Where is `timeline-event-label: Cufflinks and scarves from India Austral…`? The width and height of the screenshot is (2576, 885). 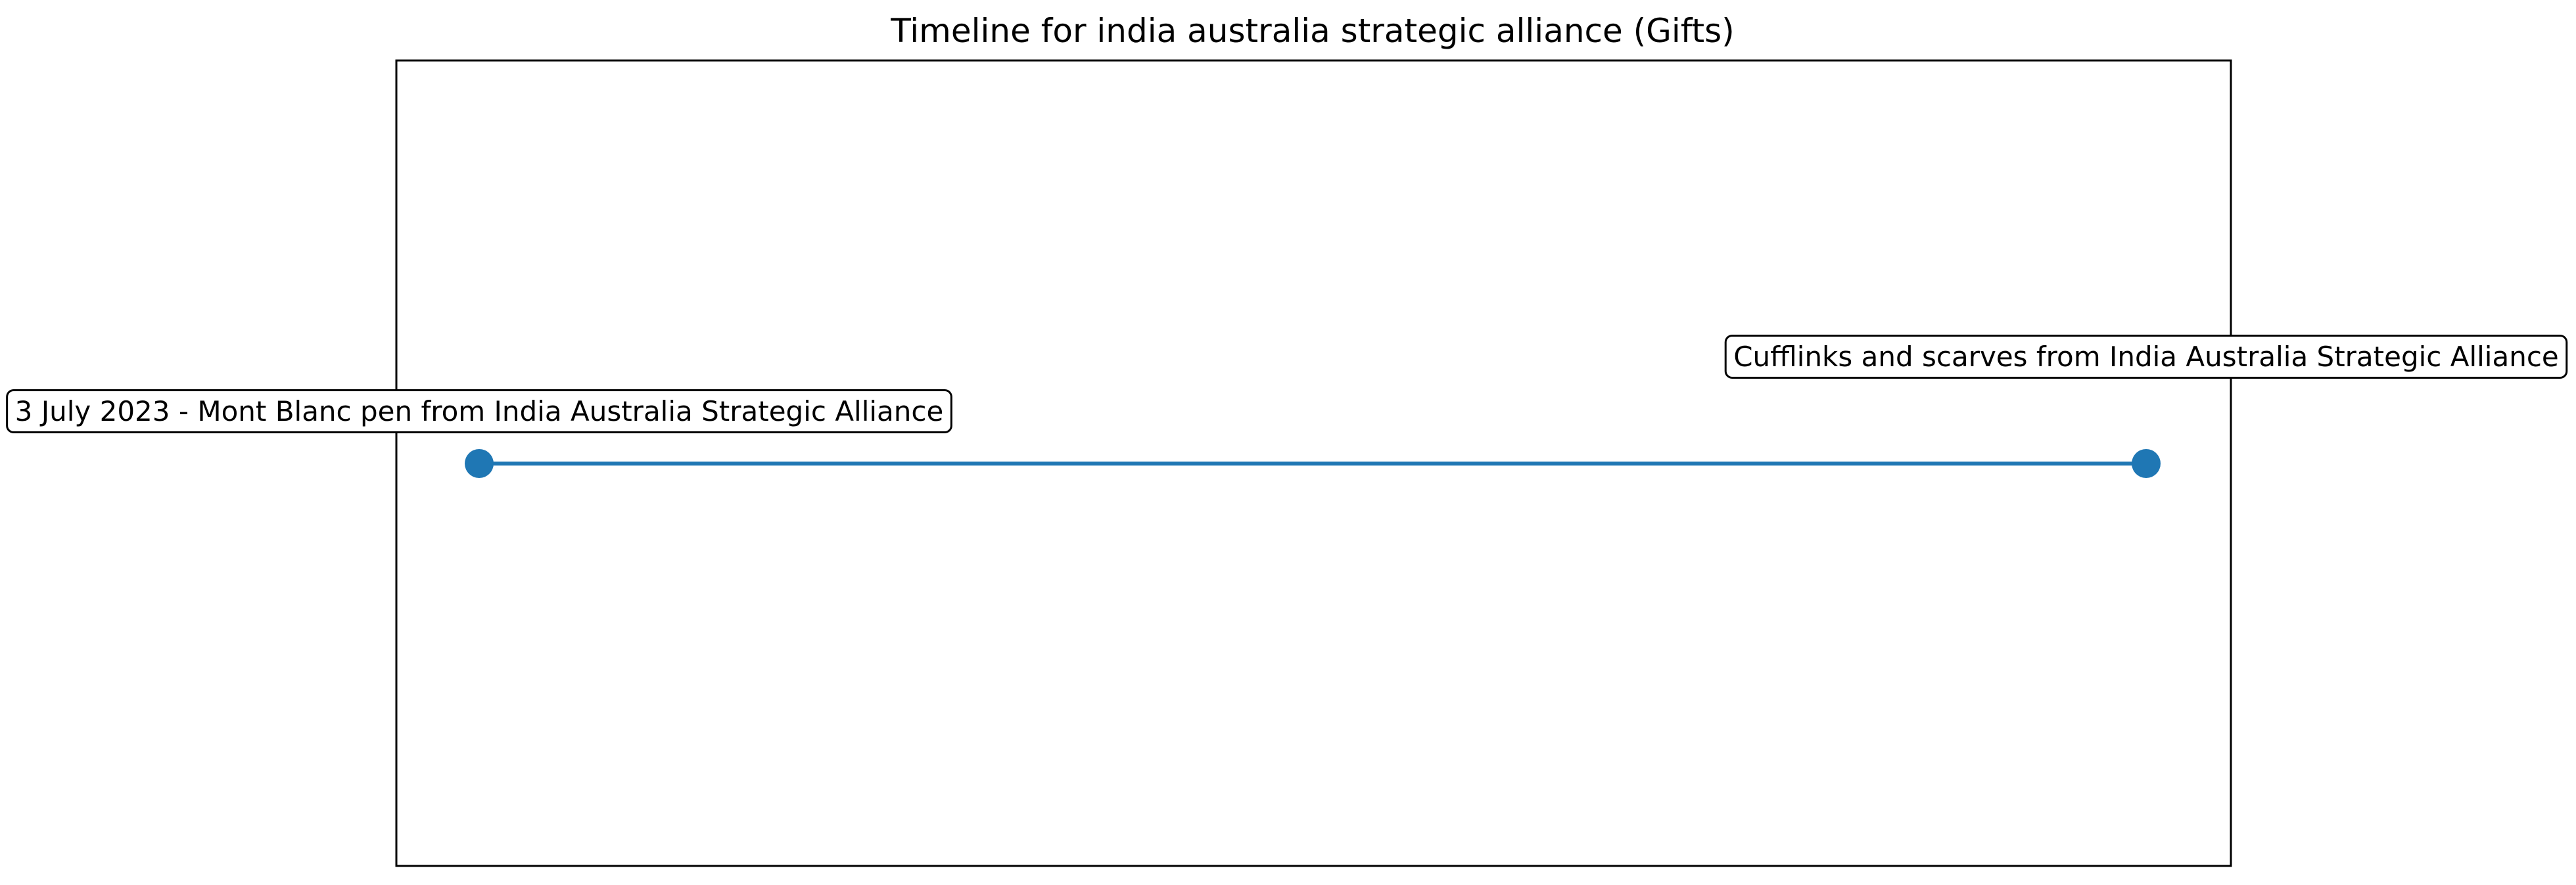
timeline-event-label: Cufflinks and scarves from India Austral… is located at coordinates (2146, 357).